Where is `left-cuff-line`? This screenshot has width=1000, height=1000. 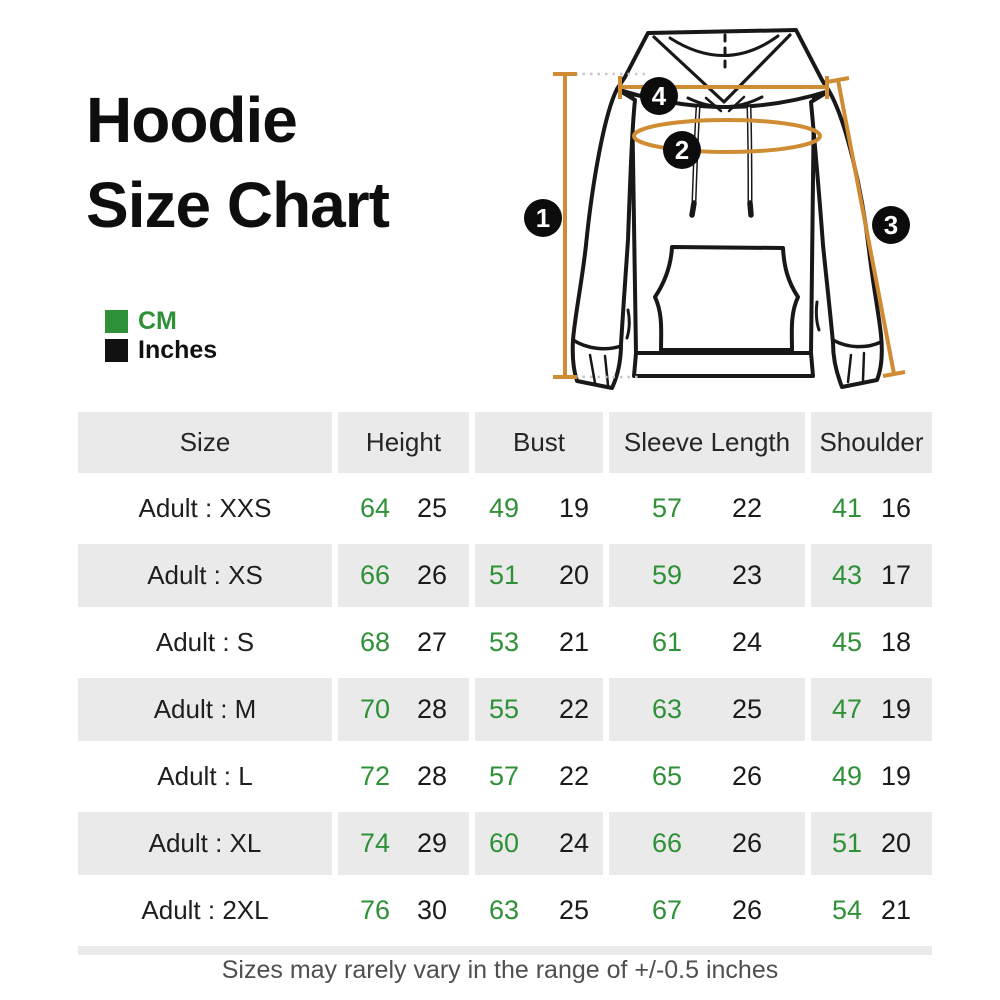 left-cuff-line is located at coordinates (597, 344).